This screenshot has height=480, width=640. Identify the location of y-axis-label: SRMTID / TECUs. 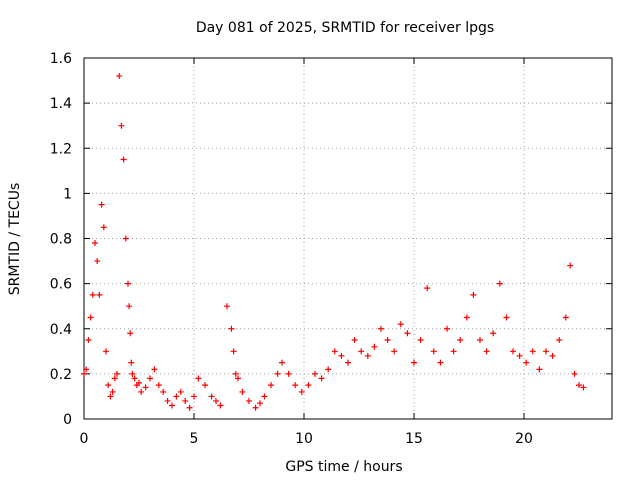
(15, 239).